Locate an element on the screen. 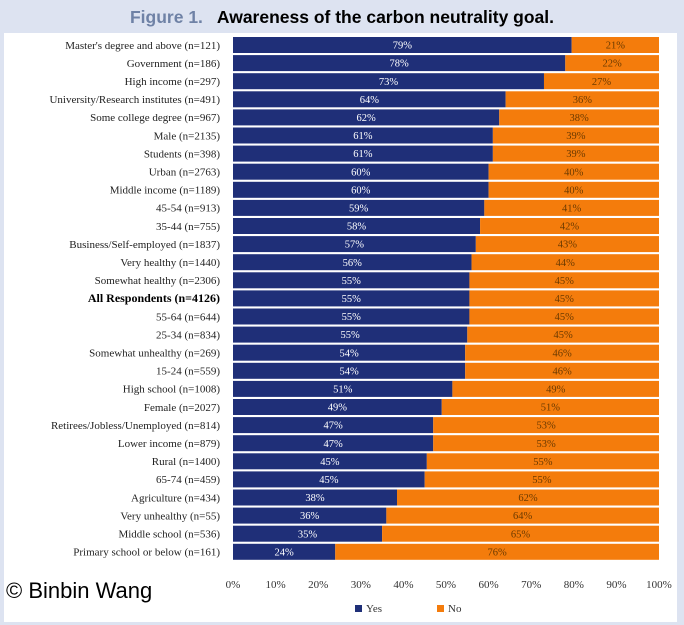  x-tick-label-3: 30% is located at coordinates (361, 585).